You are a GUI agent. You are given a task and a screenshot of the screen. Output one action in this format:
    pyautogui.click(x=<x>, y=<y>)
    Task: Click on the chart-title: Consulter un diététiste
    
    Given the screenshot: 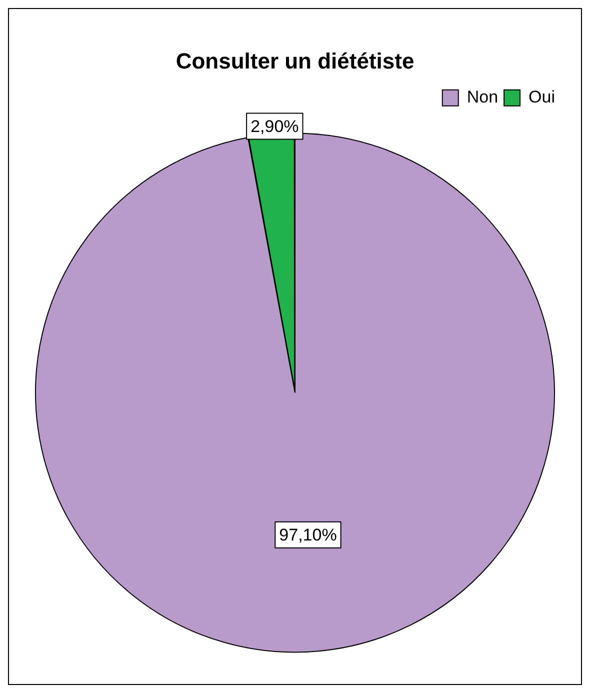 What is the action you would take?
    pyautogui.click(x=295, y=61)
    